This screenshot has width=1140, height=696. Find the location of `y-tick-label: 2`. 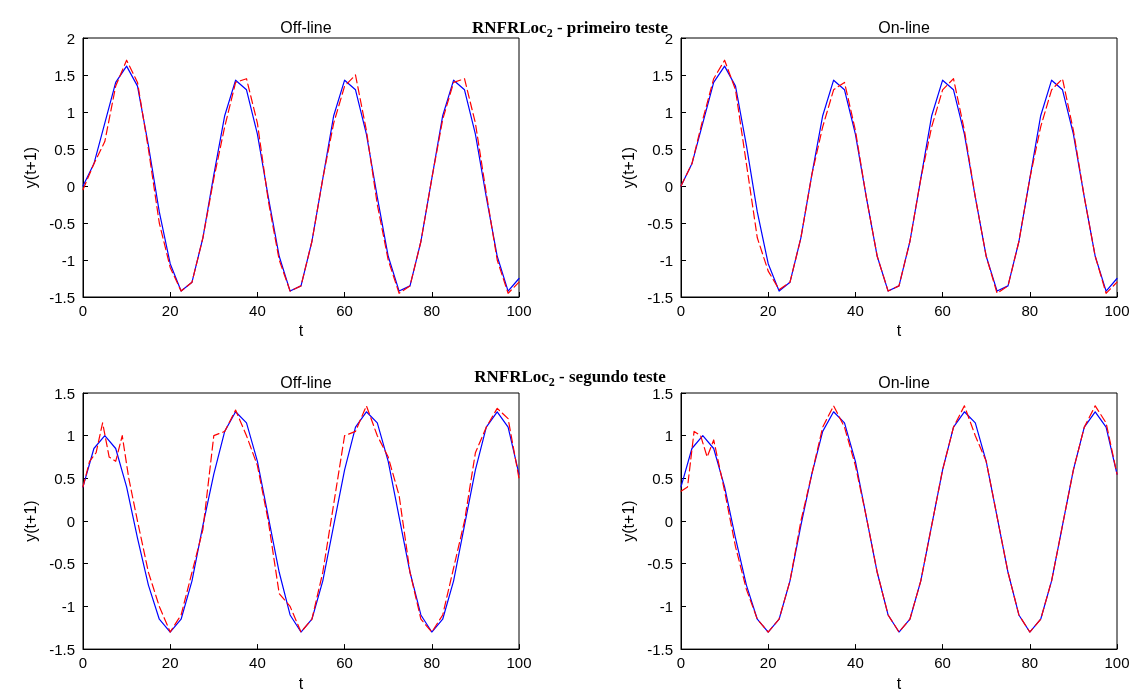

y-tick-label: 2 is located at coordinates (70, 38).